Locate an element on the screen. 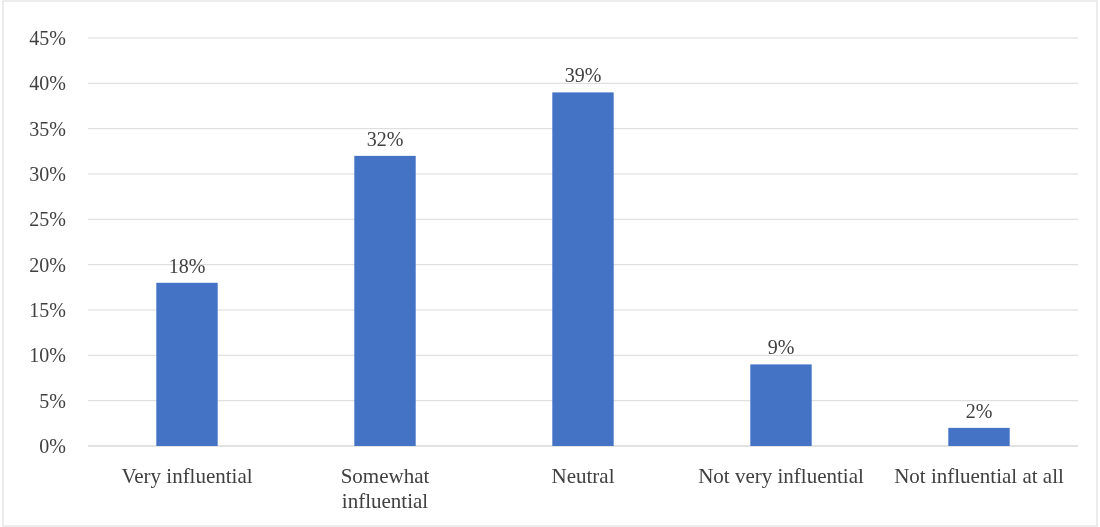 This screenshot has width=1100, height=527. y-tick-label: 35% is located at coordinates (47, 128).